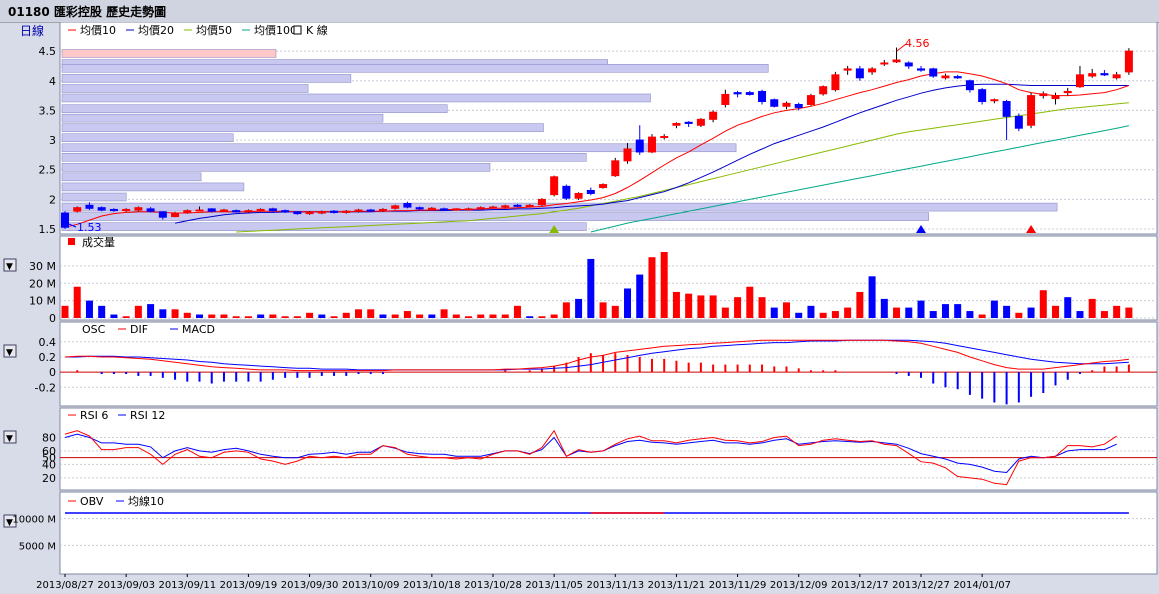 This screenshot has height=594, width=1159. I want to click on collapse-macd-icon: ▼, so click(9, 353).